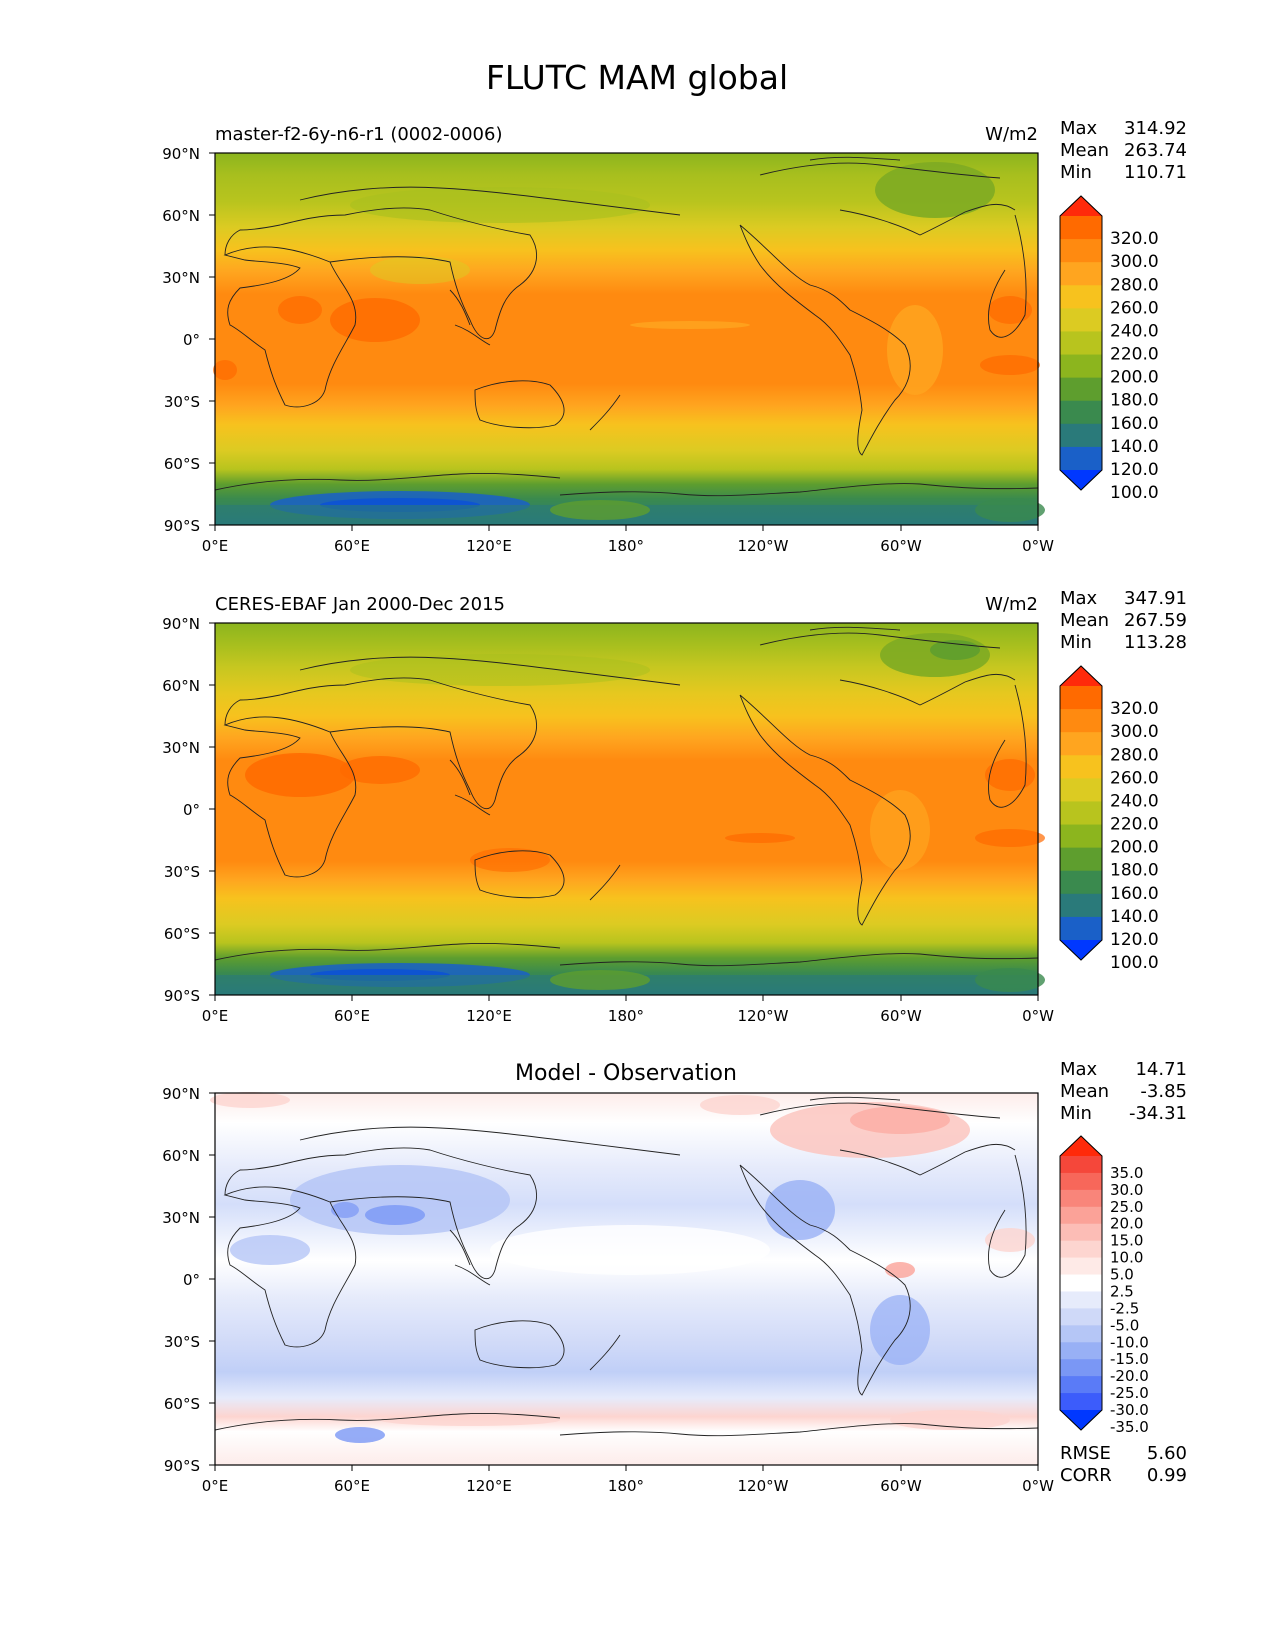  Describe the element at coordinates (1123, 1091) in the screenshot. I see `stats-block: Max 14.71 Mean -3.85 Min -34.31` at that location.